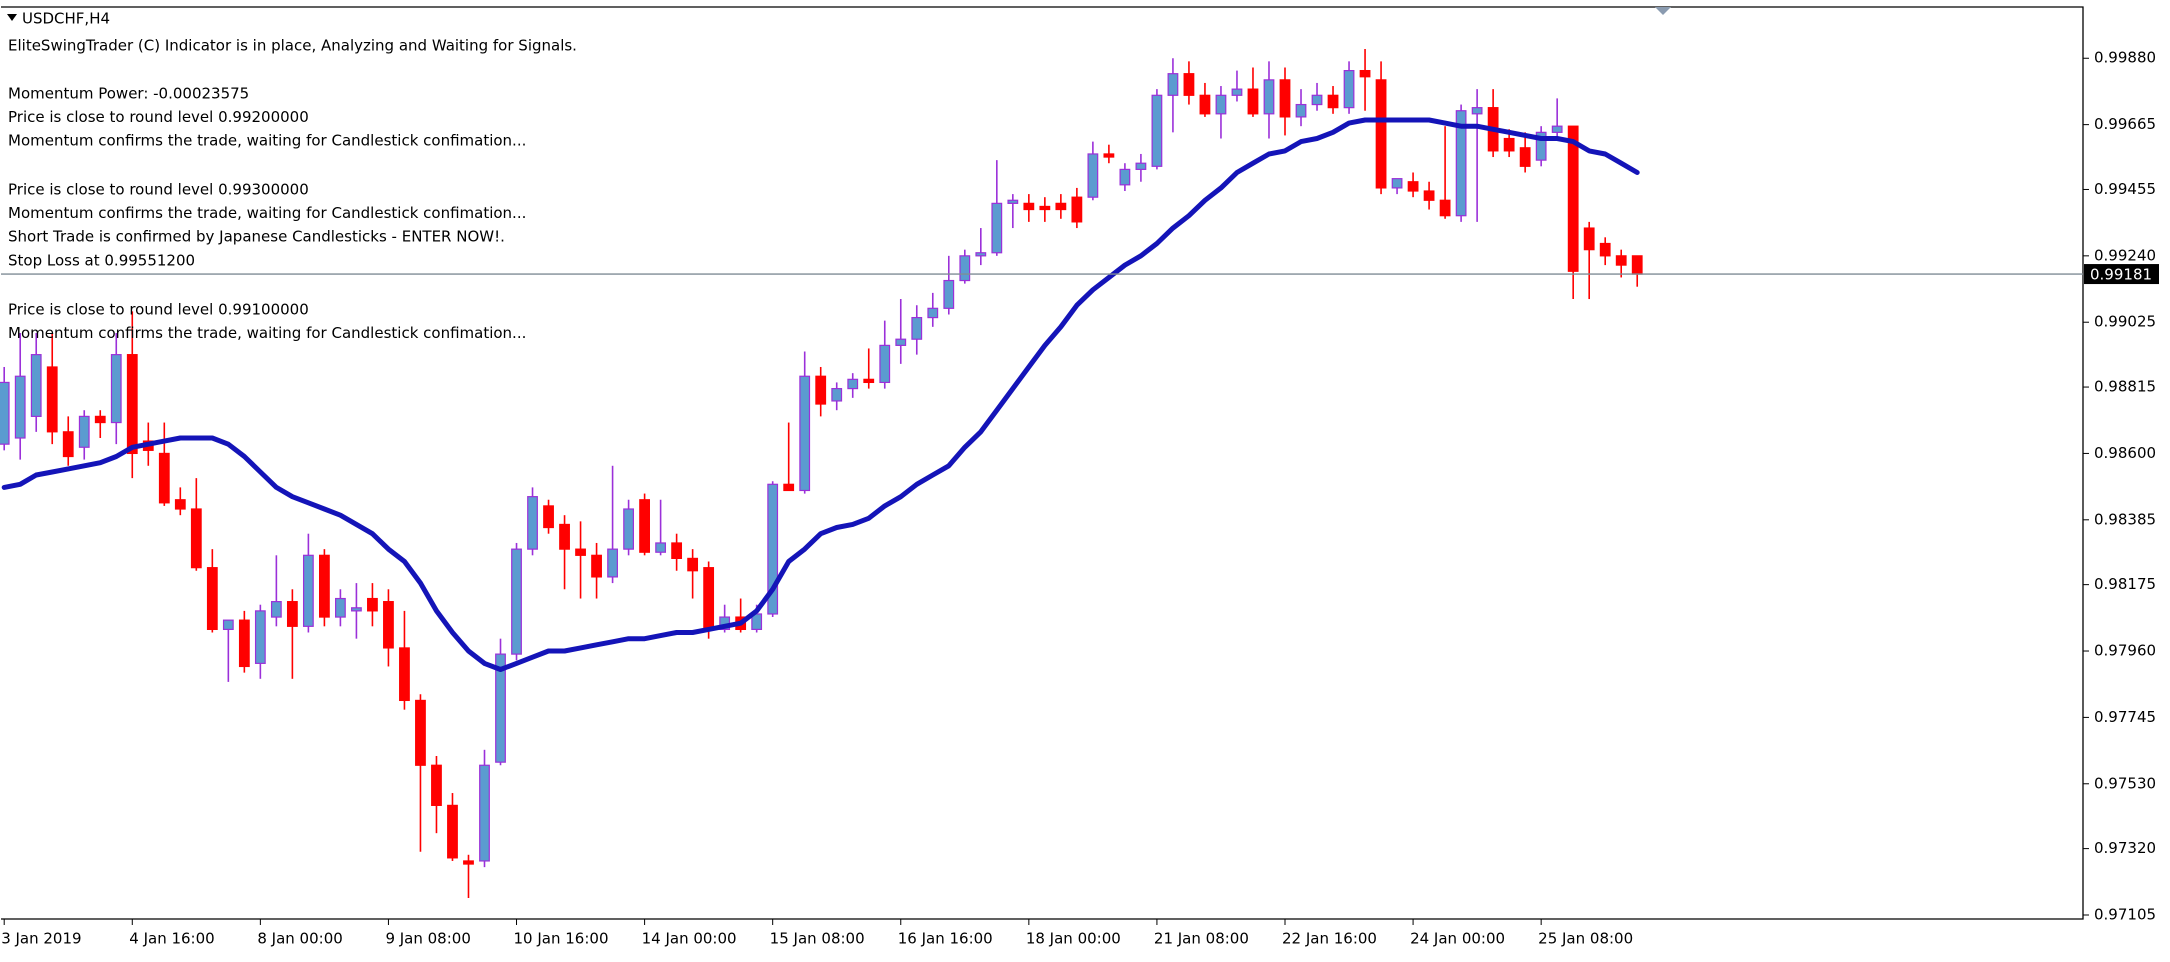 This screenshot has width=2170, height=962. Describe the element at coordinates (2125, 584) in the screenshot. I see `y-tick-label: 0.98175` at that location.